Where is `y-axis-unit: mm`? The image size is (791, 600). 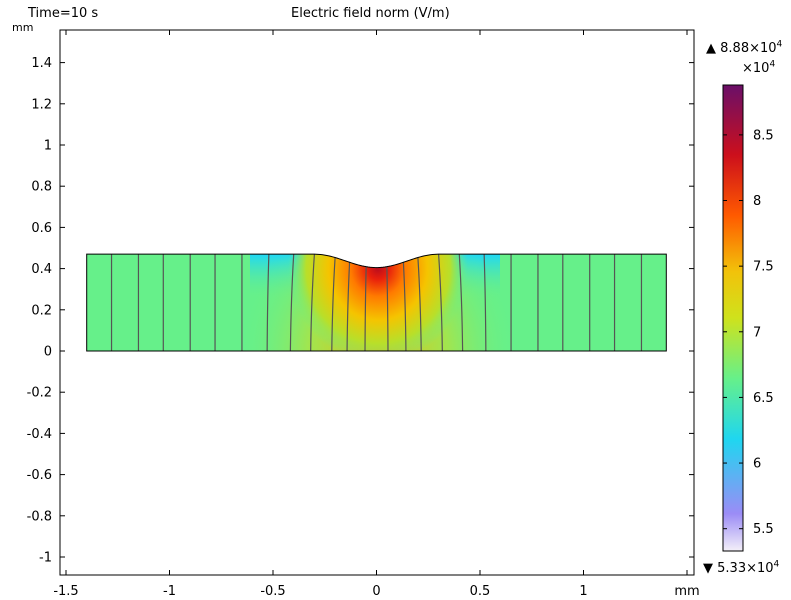 y-axis-unit: mm is located at coordinates (23, 27).